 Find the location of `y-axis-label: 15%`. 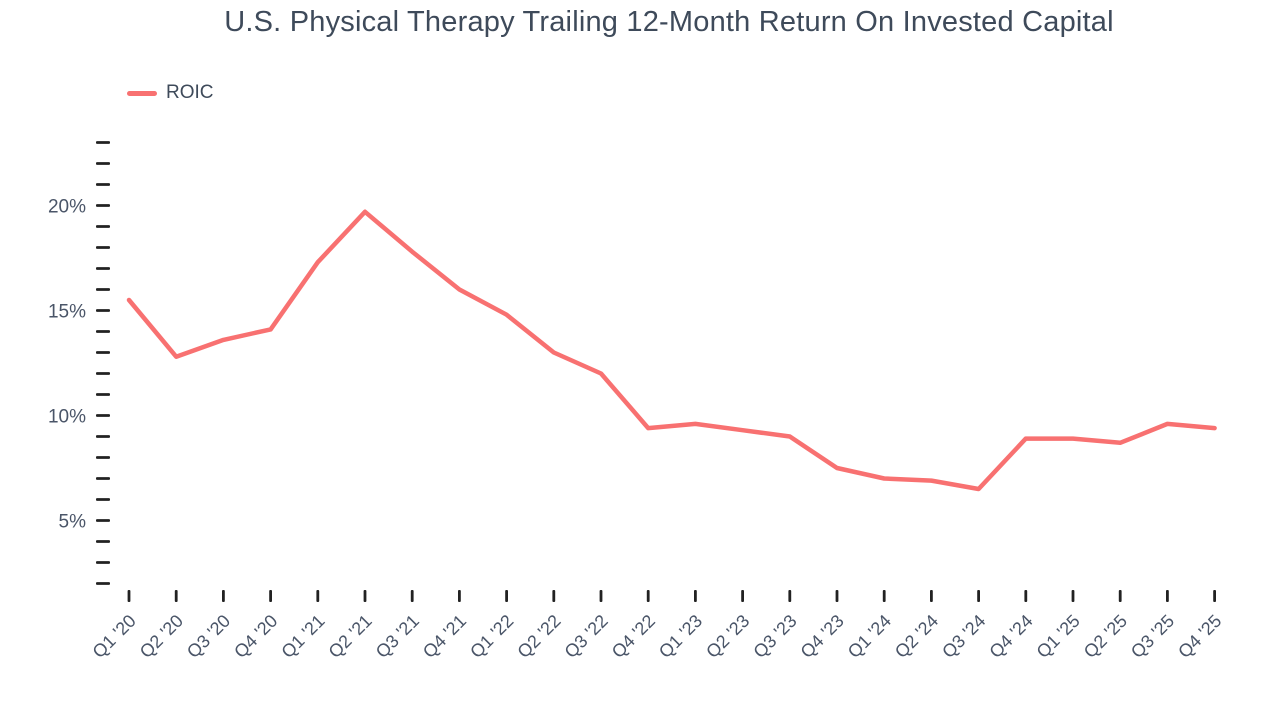

y-axis-label: 15% is located at coordinates (67, 312).